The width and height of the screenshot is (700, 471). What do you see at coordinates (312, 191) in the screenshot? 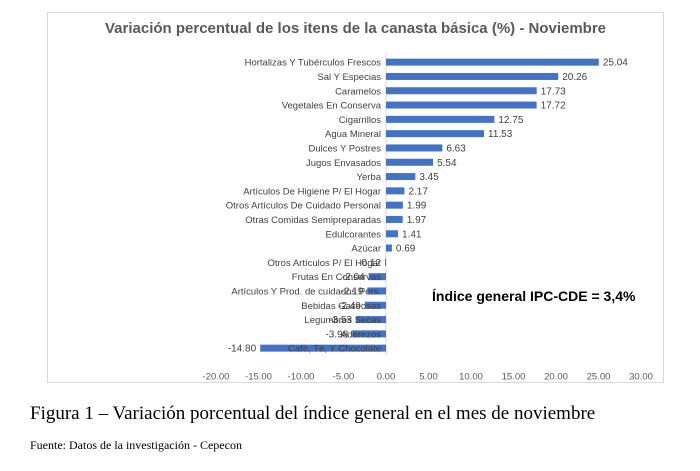
I see `category-label: Artículos De Higiene P/ El Hogar` at bounding box center [312, 191].